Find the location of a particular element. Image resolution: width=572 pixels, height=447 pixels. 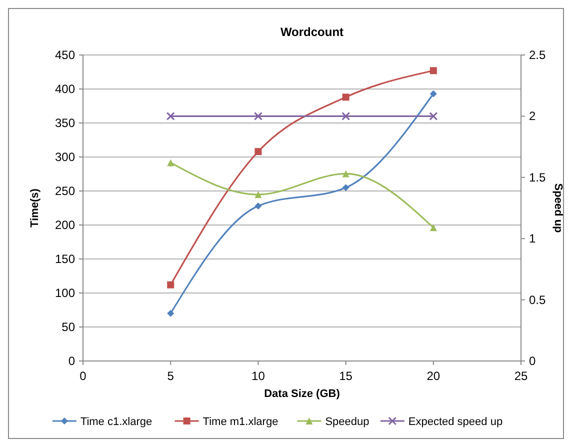

y-tick-label: 350 is located at coordinates (65, 123).